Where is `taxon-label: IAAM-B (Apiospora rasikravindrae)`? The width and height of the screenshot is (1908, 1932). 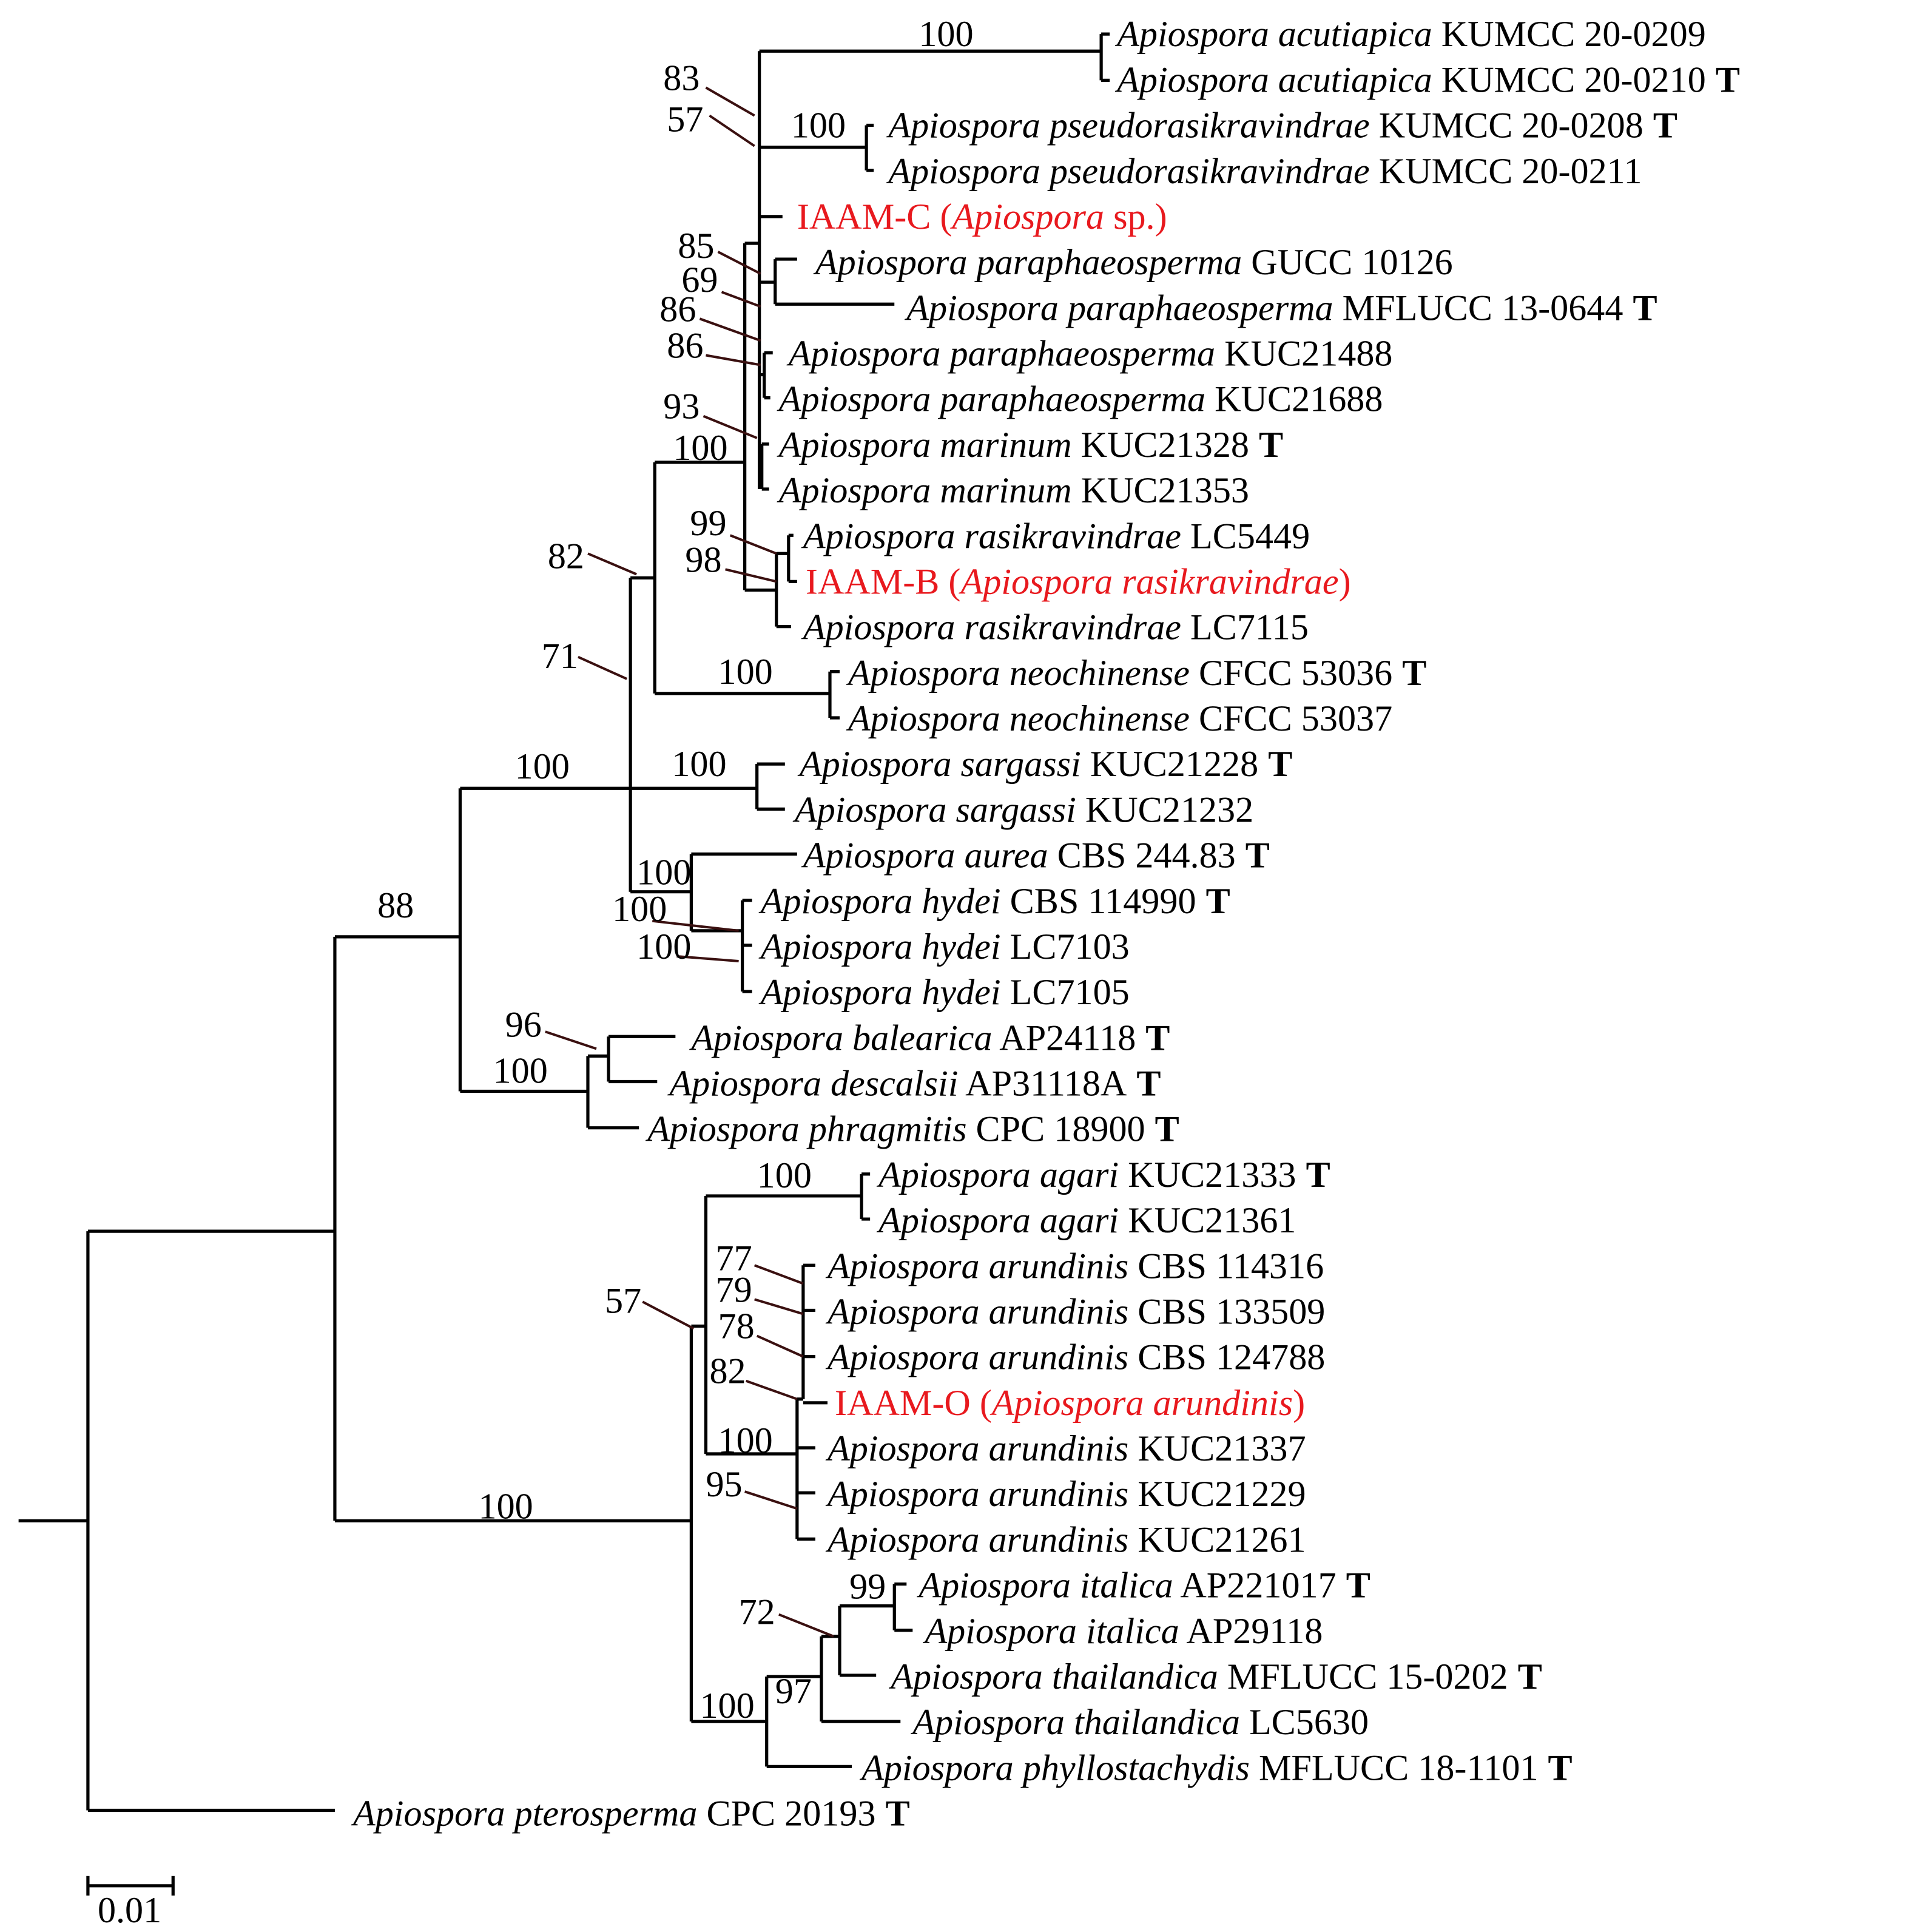
taxon-label: IAAM-B (Apiospora rasikravindrae) is located at coordinates (1078, 581).